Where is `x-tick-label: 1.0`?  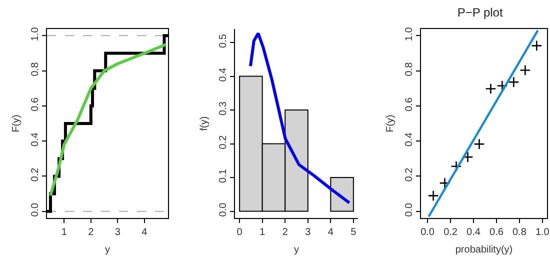
x-tick-label: 1.0 is located at coordinates (542, 232).